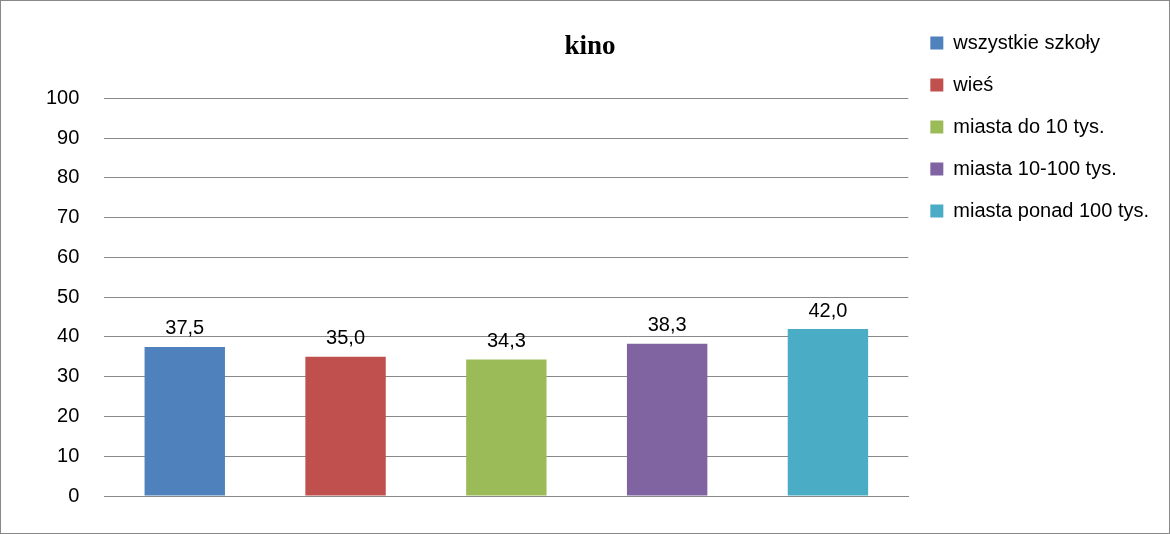 The image size is (1170, 534). Describe the element at coordinates (68, 216) in the screenshot. I see `y-tick-label: 70` at that location.